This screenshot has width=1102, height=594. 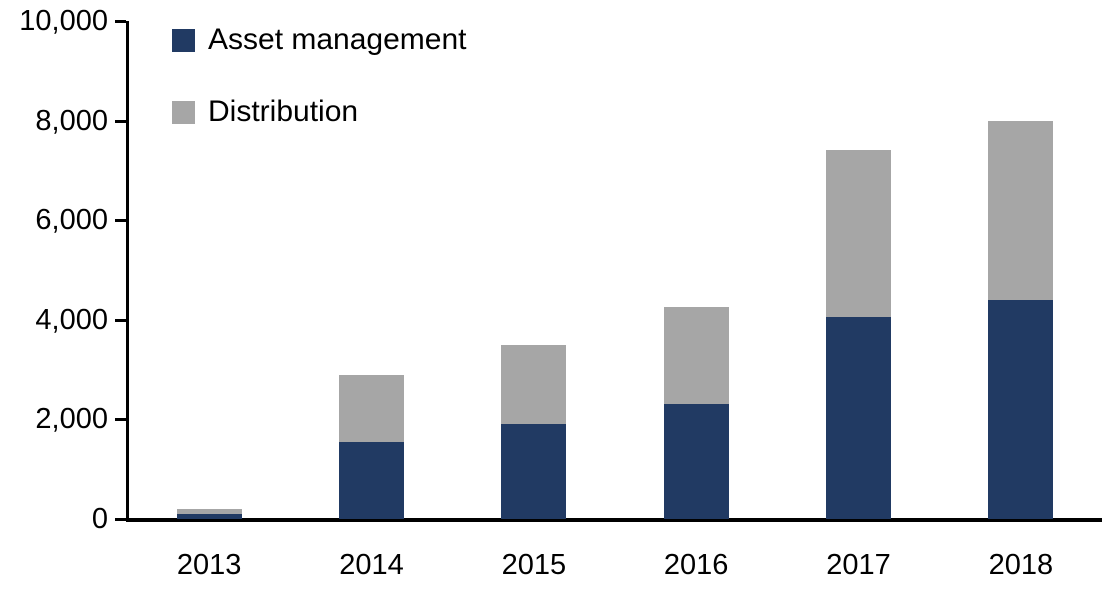 I want to click on x-category-label: 2016, so click(x=696, y=565).